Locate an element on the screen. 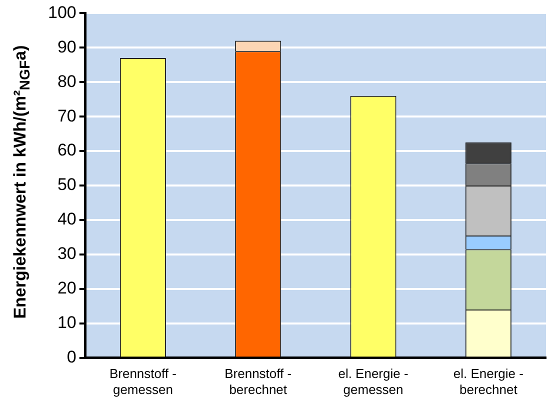 This screenshot has width=548, height=403. y-tick-label: 20 is located at coordinates (66, 288).